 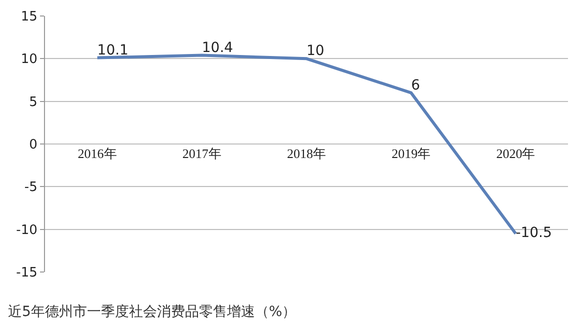 What do you see at coordinates (218, 48) in the screenshot?
I see `data-label: 10.4` at bounding box center [218, 48].